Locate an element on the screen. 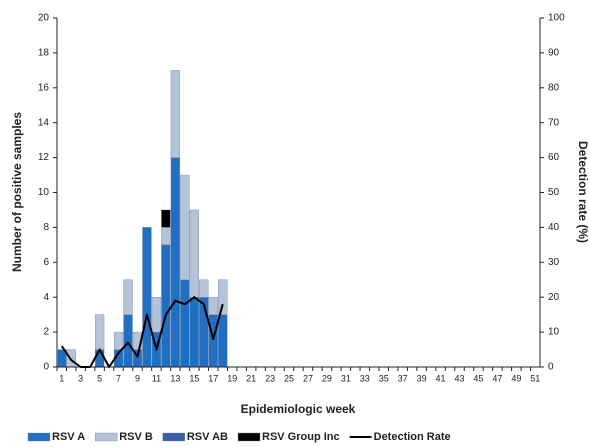 This screenshot has height=447, width=590. x-tick-label: 45 is located at coordinates (478, 378).